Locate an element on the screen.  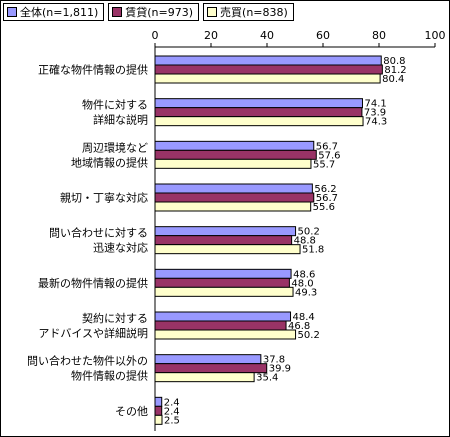
value-label: 49.3 is located at coordinates (306, 292).